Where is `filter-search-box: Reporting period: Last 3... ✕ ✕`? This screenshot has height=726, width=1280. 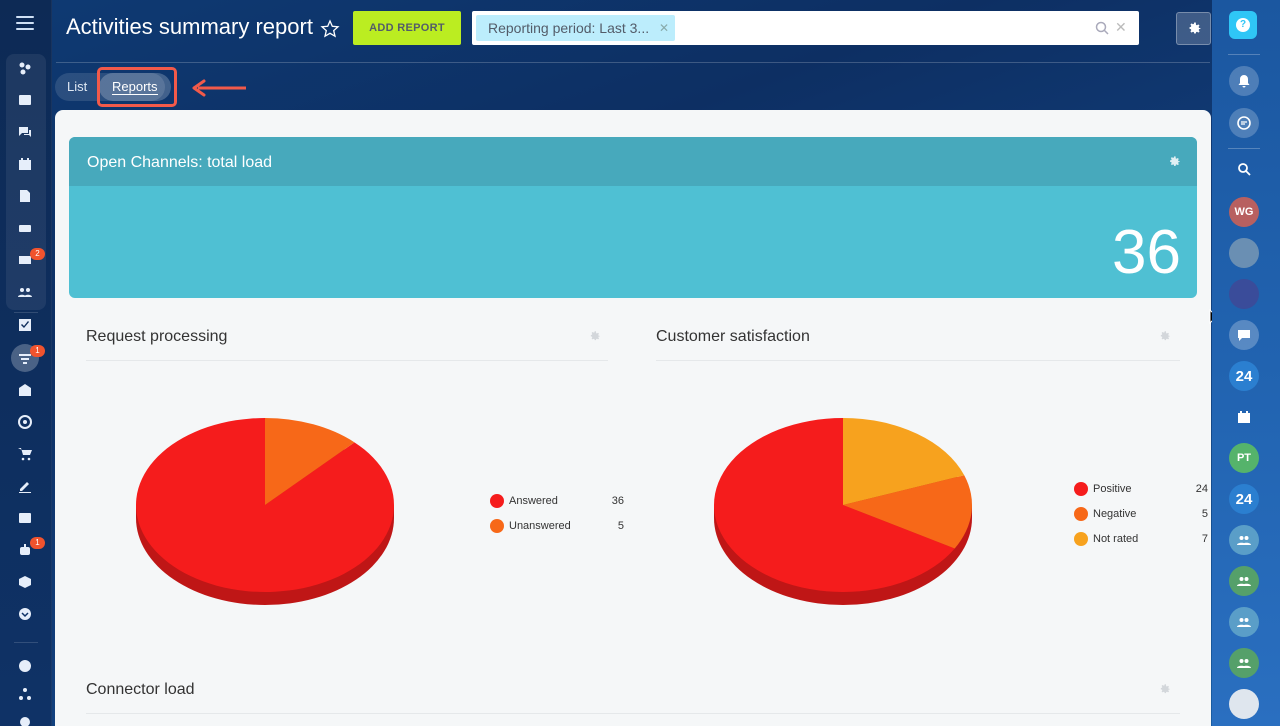
filter-search-box: Reporting period: Last 3... ✕ ✕ is located at coordinates (805, 28).